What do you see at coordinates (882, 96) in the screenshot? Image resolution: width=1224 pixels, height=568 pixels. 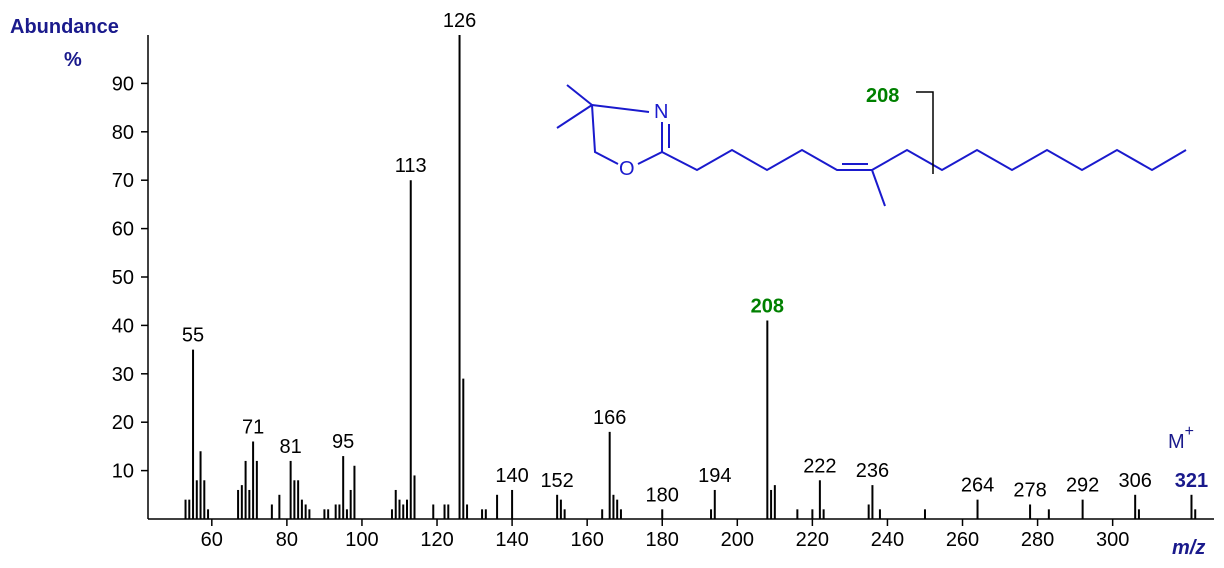 I see `cleavage-label: 208` at bounding box center [882, 96].